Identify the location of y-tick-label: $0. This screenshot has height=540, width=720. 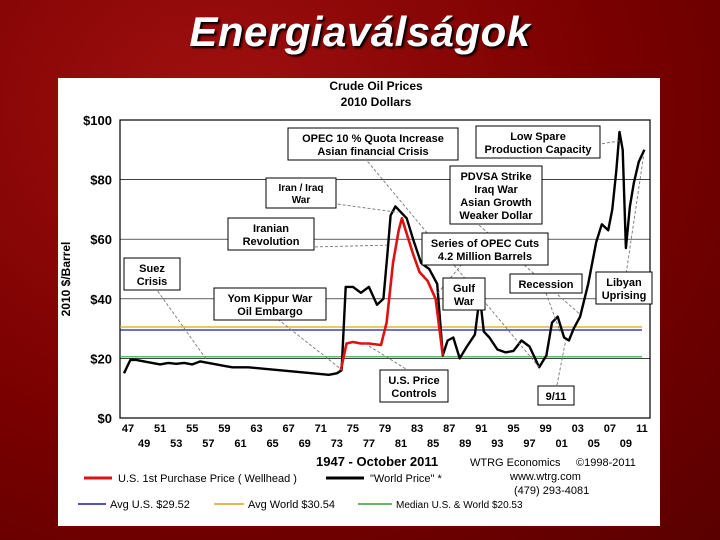
(105, 418).